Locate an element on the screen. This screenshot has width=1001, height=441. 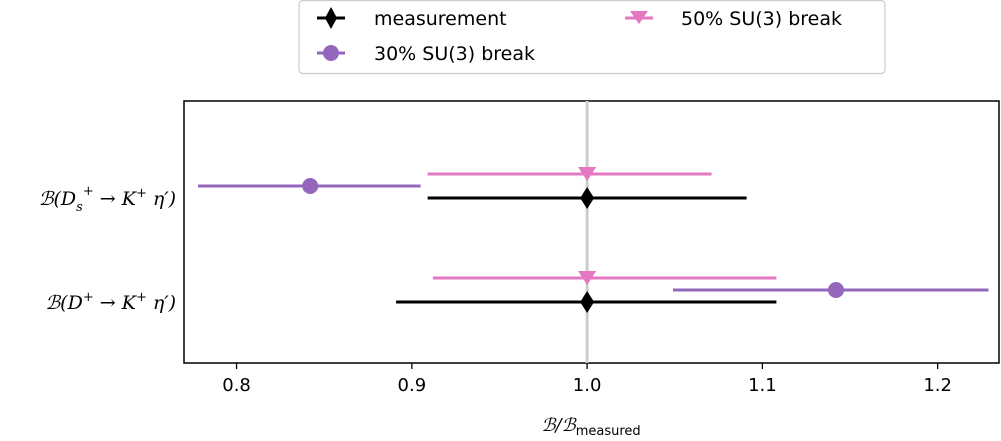
legend-entry-measurement: measurement is located at coordinates (412, 18).